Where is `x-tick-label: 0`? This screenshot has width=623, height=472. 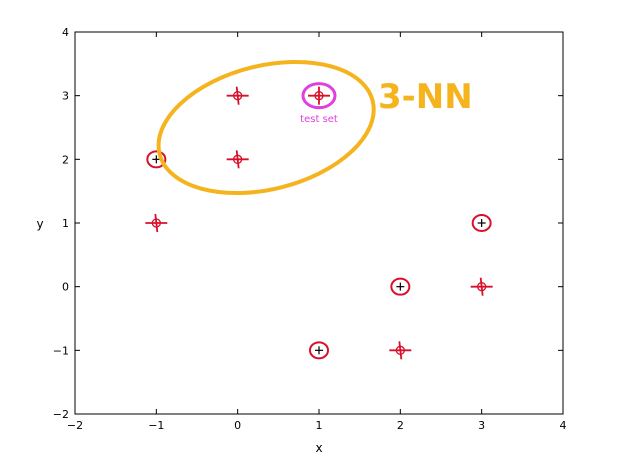
x-tick-label: 0 is located at coordinates (237, 425).